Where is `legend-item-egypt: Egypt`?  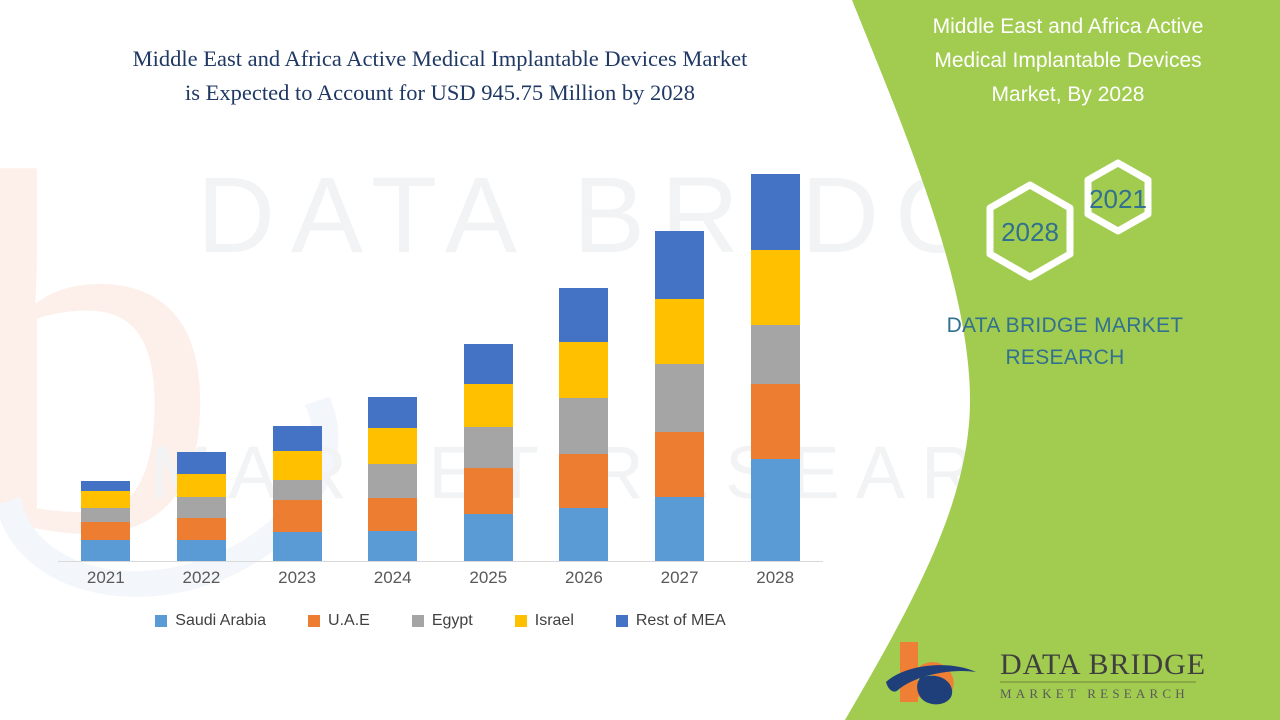 legend-item-egypt: Egypt is located at coordinates (442, 621).